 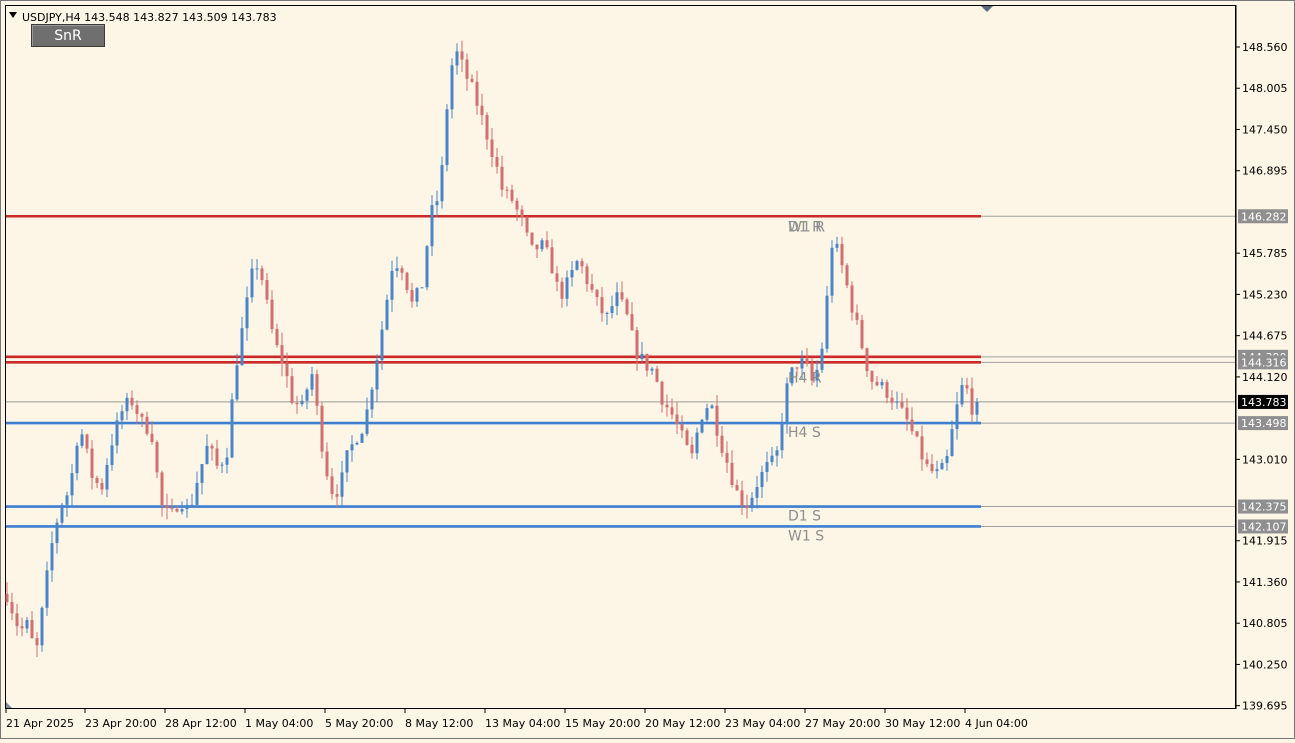 What do you see at coordinates (522, 723) in the screenshot?
I see `x-tick-label: 13 May 04:00` at bounding box center [522, 723].